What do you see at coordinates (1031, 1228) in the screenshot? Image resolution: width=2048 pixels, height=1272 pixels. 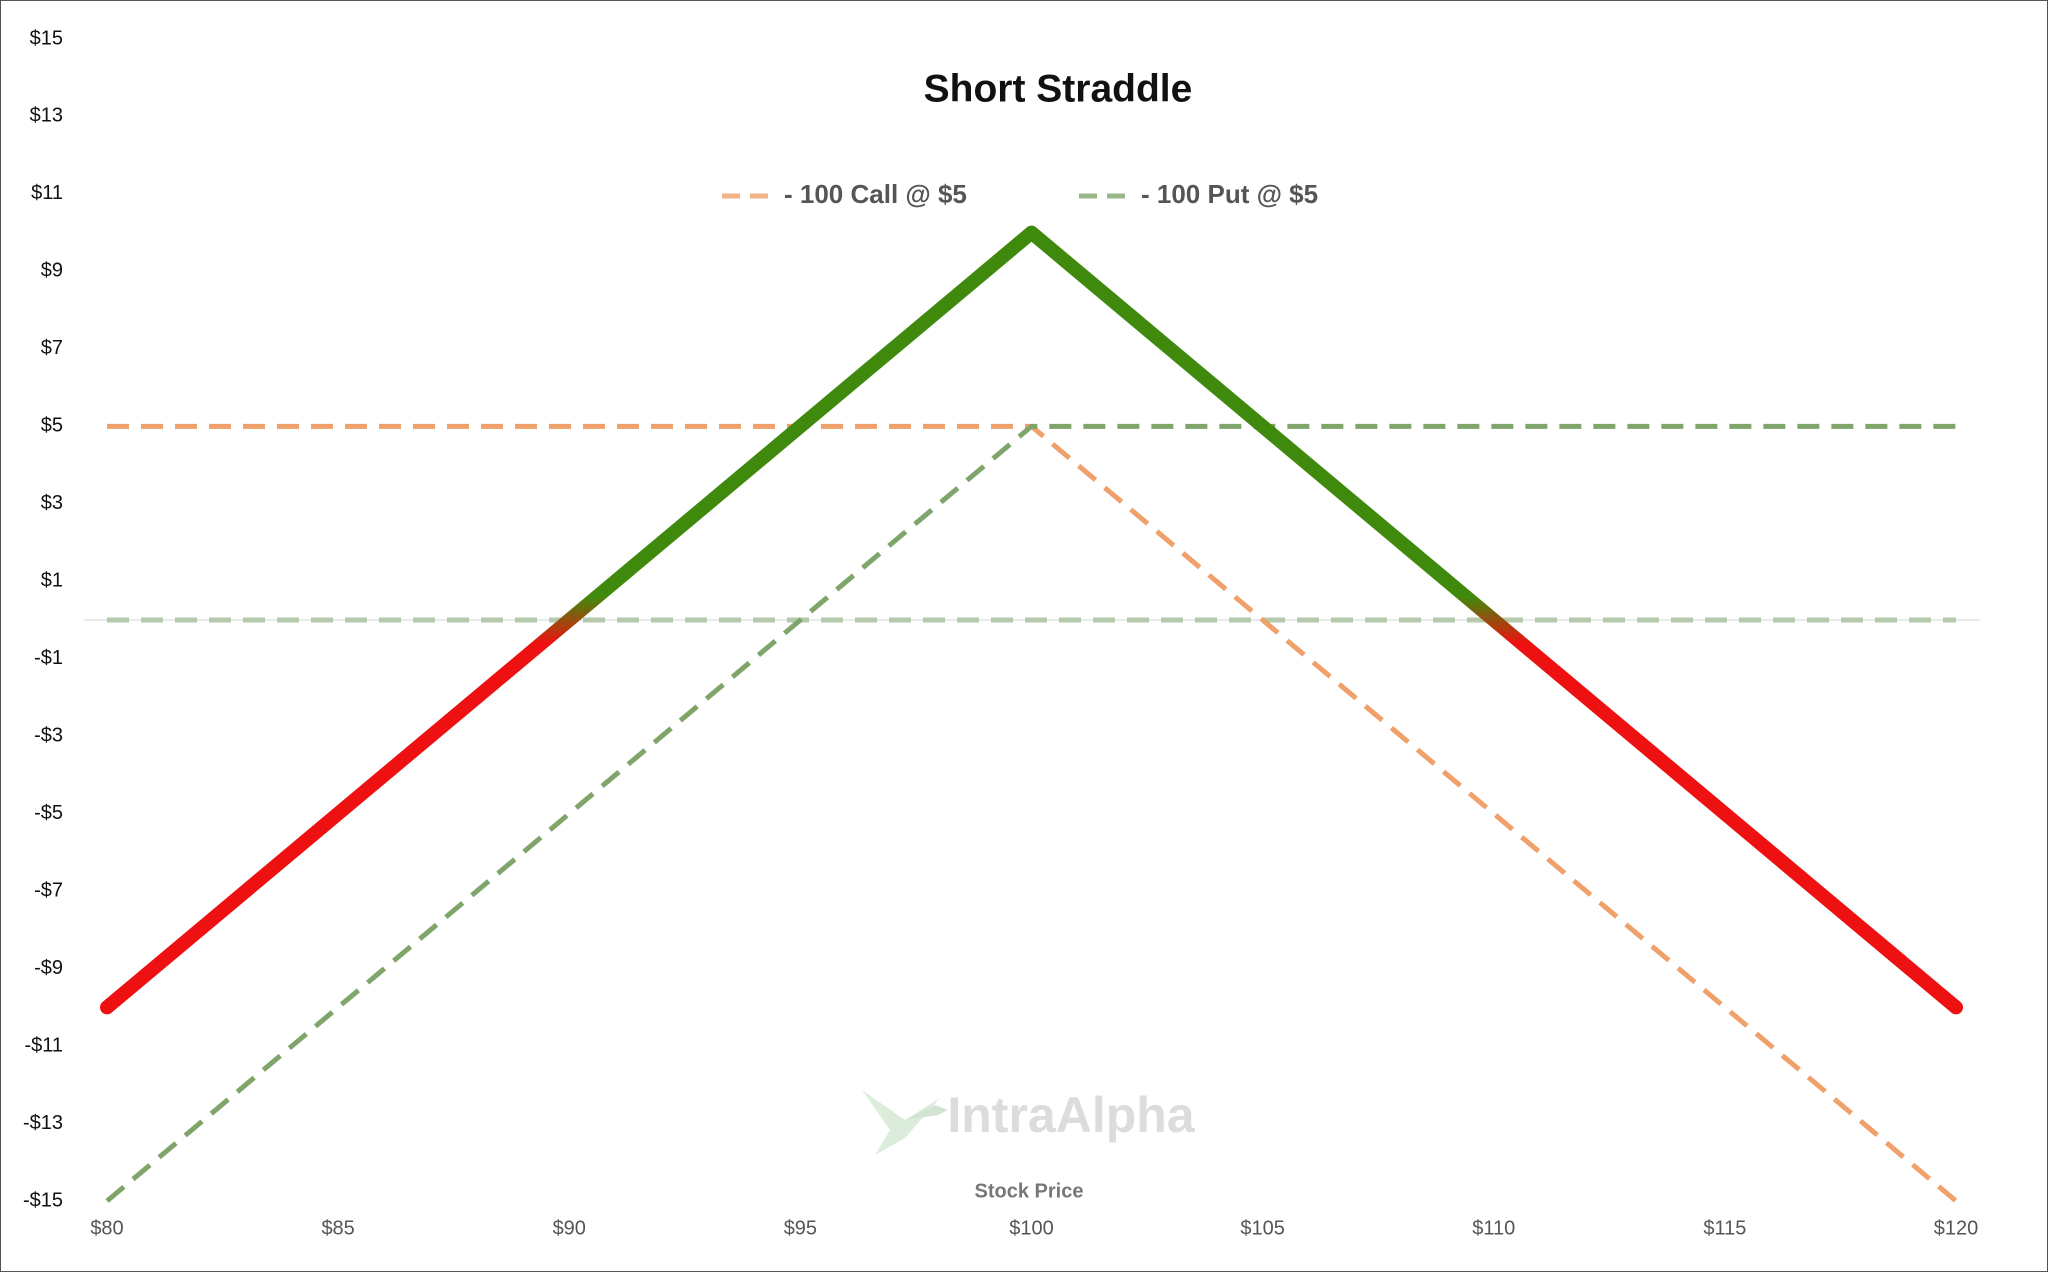 I see `x-tick-label: $100` at bounding box center [1031, 1228].